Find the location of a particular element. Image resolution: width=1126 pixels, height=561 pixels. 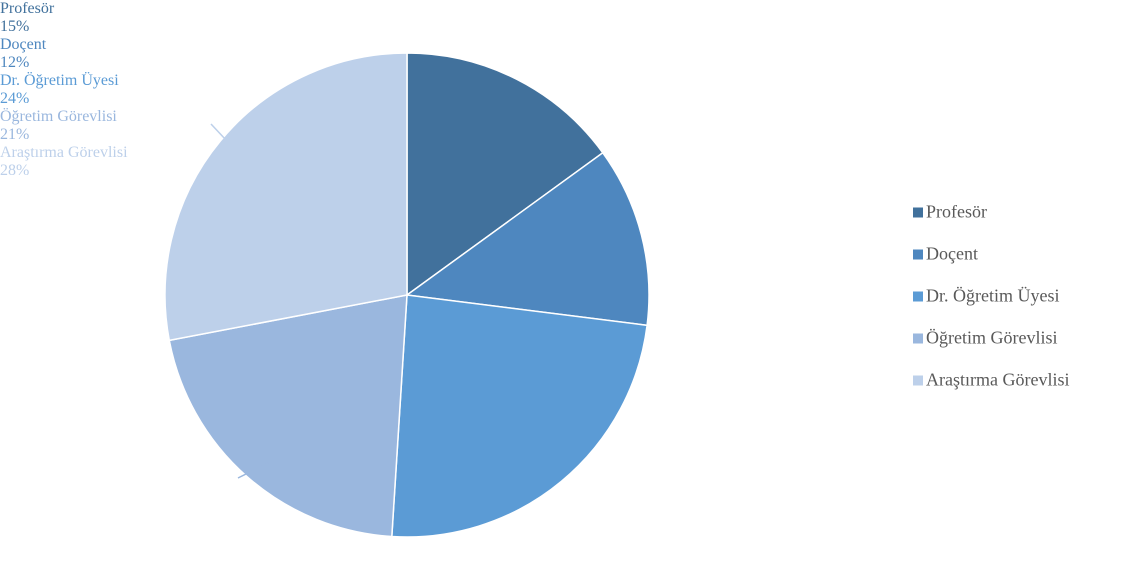

data-label-value: 21% is located at coordinates (15, 134).